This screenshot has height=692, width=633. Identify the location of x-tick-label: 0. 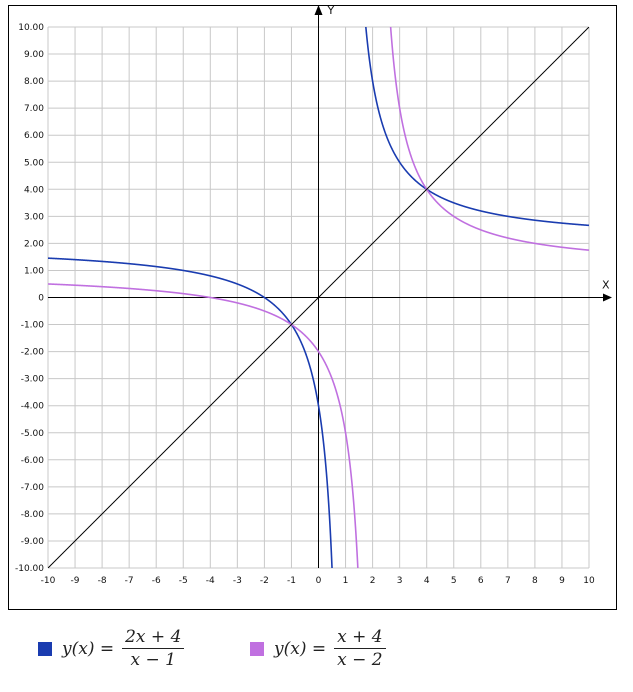
(319, 581).